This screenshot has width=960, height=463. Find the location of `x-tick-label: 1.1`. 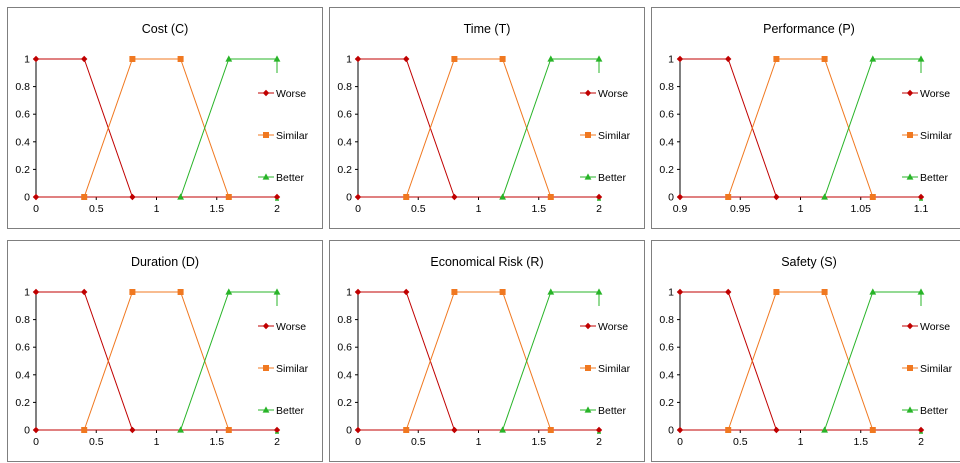

x-tick-label: 1.1 is located at coordinates (921, 209).